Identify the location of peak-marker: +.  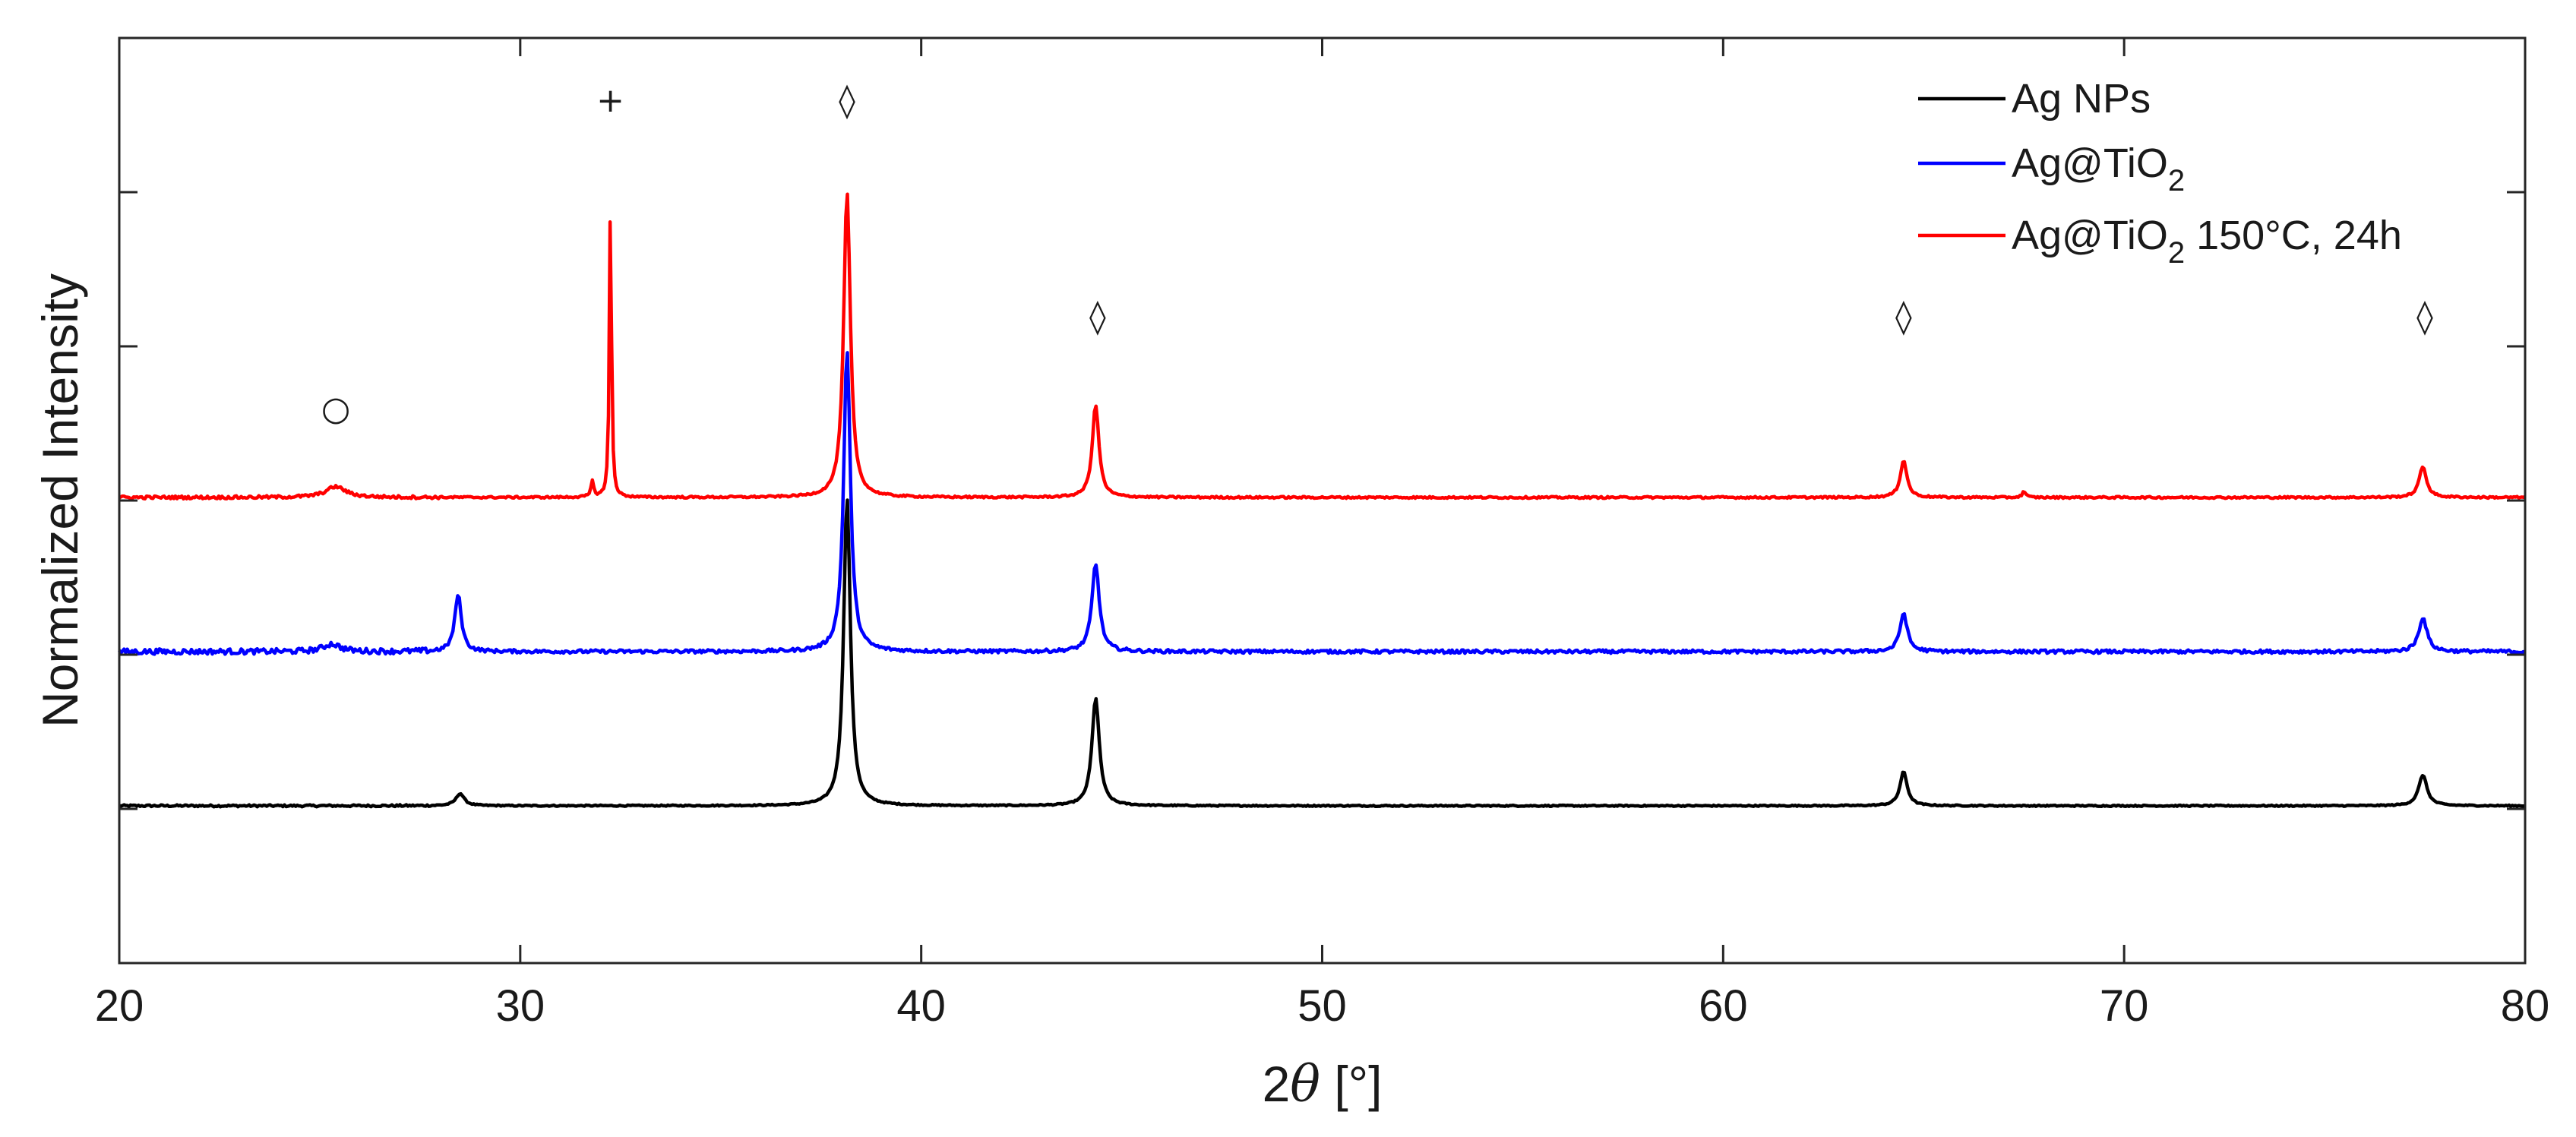
(610, 100).